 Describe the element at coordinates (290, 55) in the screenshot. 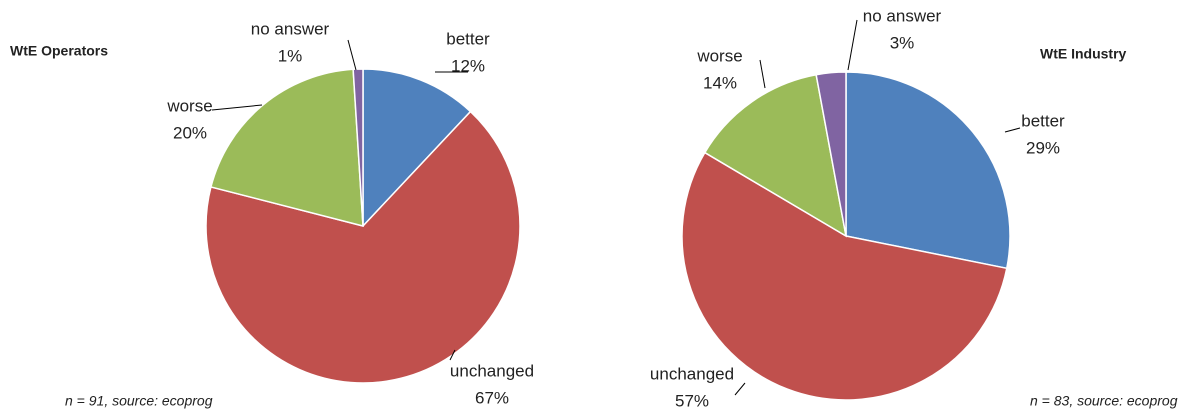

I see `slice-value-label: 1%` at that location.